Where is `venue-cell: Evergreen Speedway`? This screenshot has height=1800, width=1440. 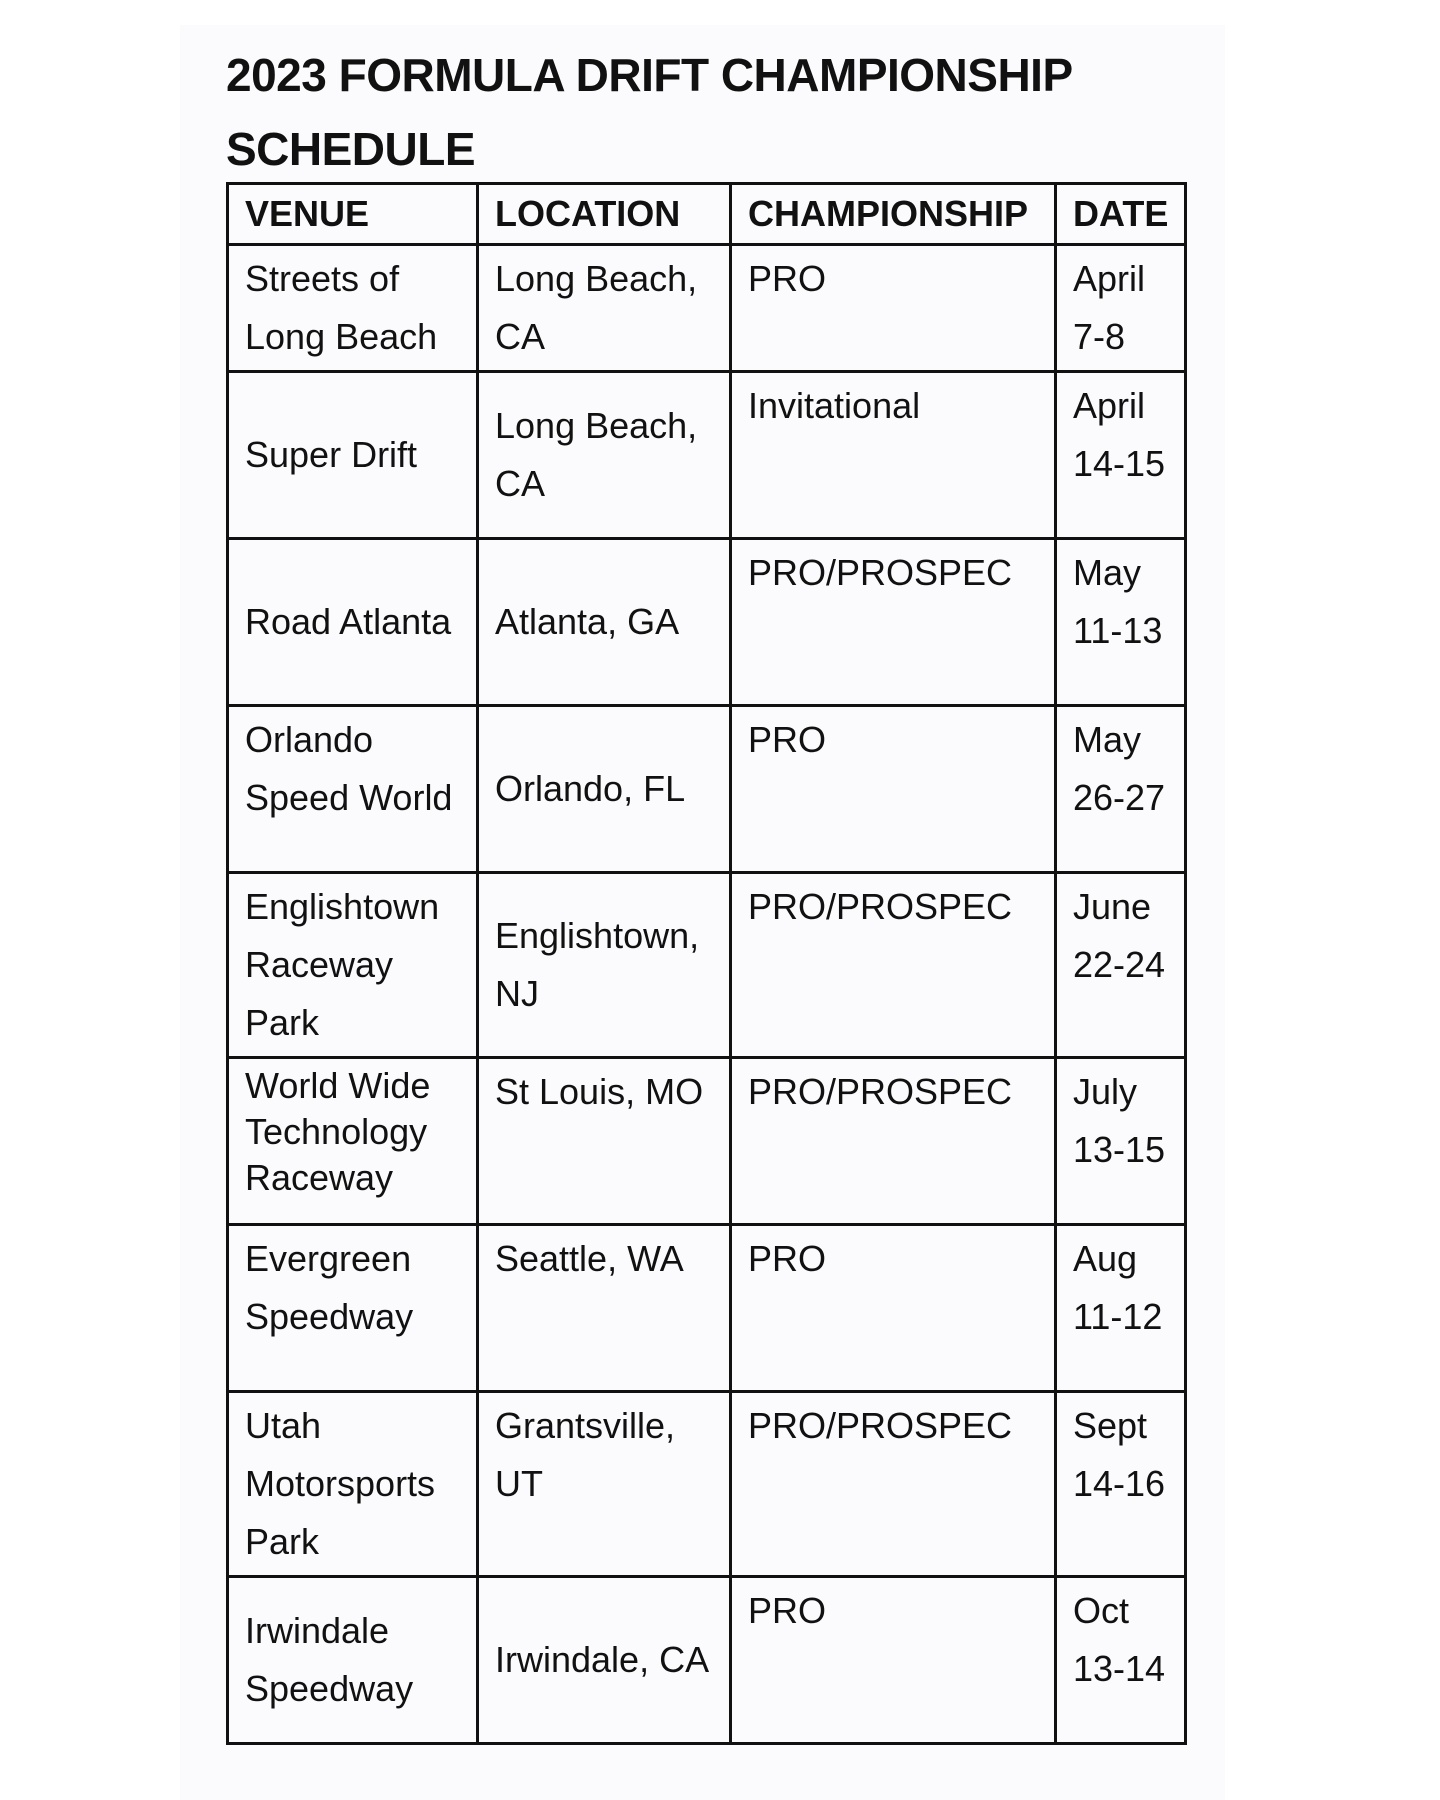
venue-cell: Evergreen Speedway is located at coordinates (352, 1308).